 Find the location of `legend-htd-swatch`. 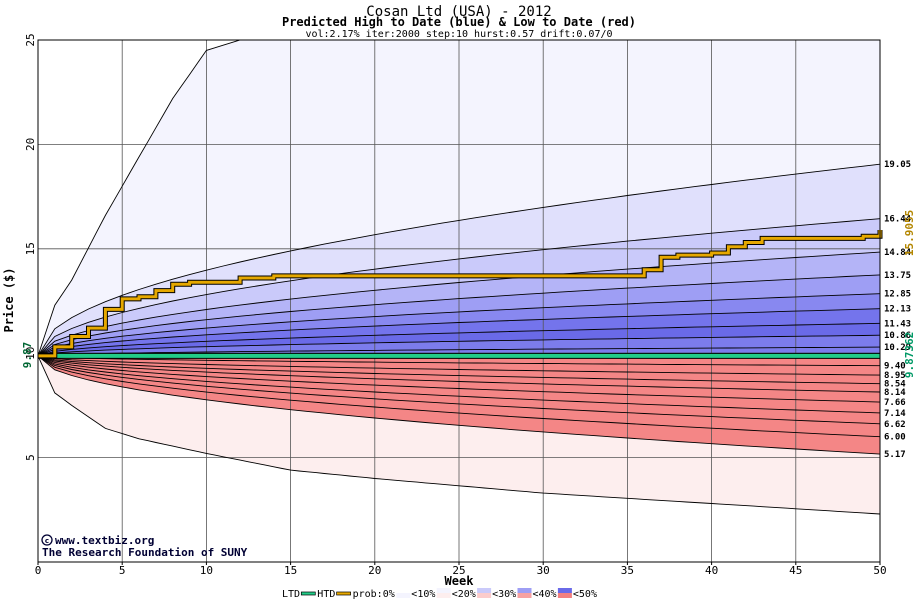

legend-htd-swatch is located at coordinates (343, 593).